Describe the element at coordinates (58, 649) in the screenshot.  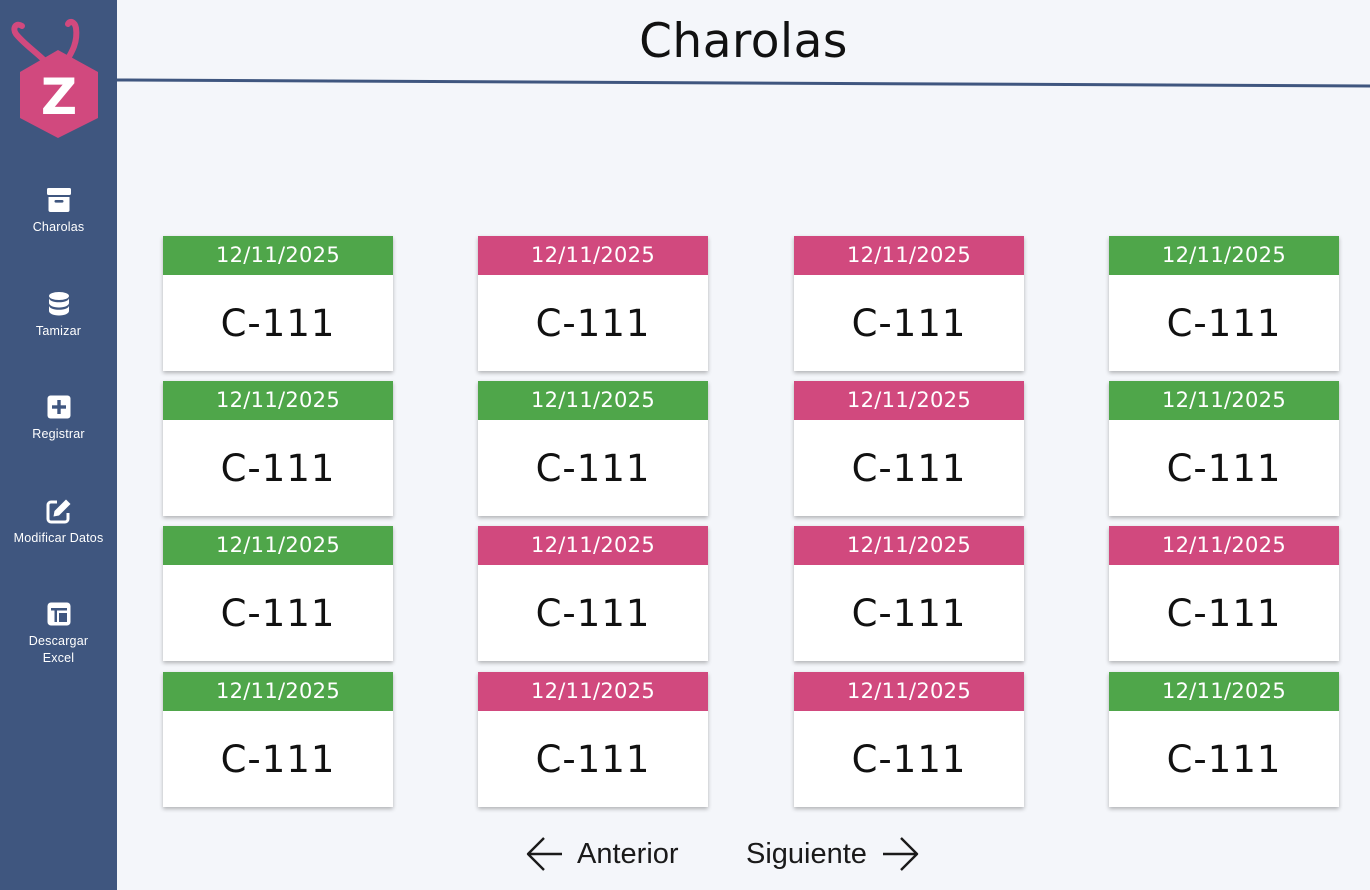
I see `sidebar-item-label: Descargar Excel` at that location.